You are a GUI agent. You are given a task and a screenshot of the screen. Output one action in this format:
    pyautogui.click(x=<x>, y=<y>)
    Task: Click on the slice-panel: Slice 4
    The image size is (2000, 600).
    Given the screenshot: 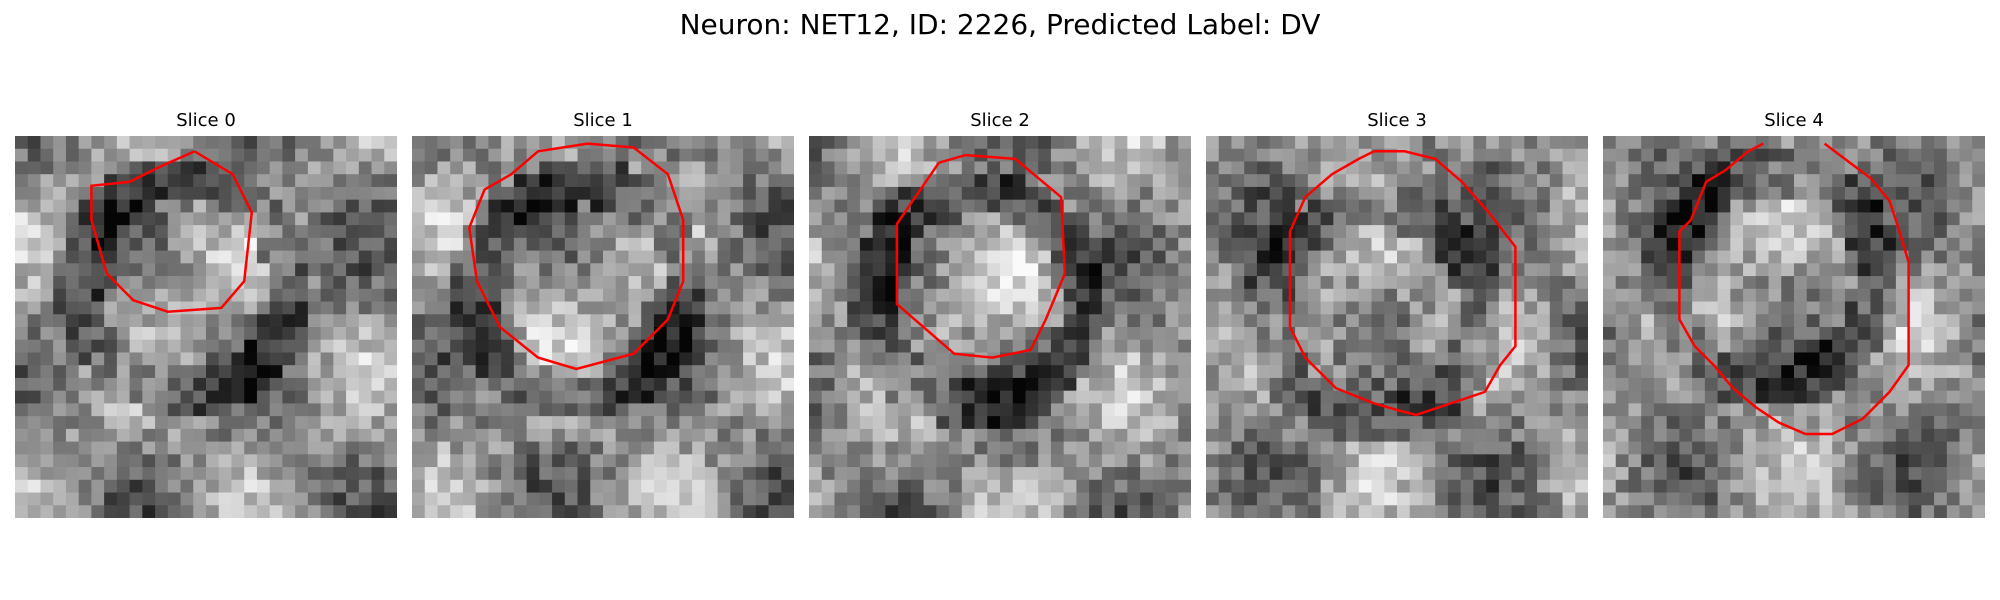 What is the action you would take?
    pyautogui.click(x=1794, y=314)
    